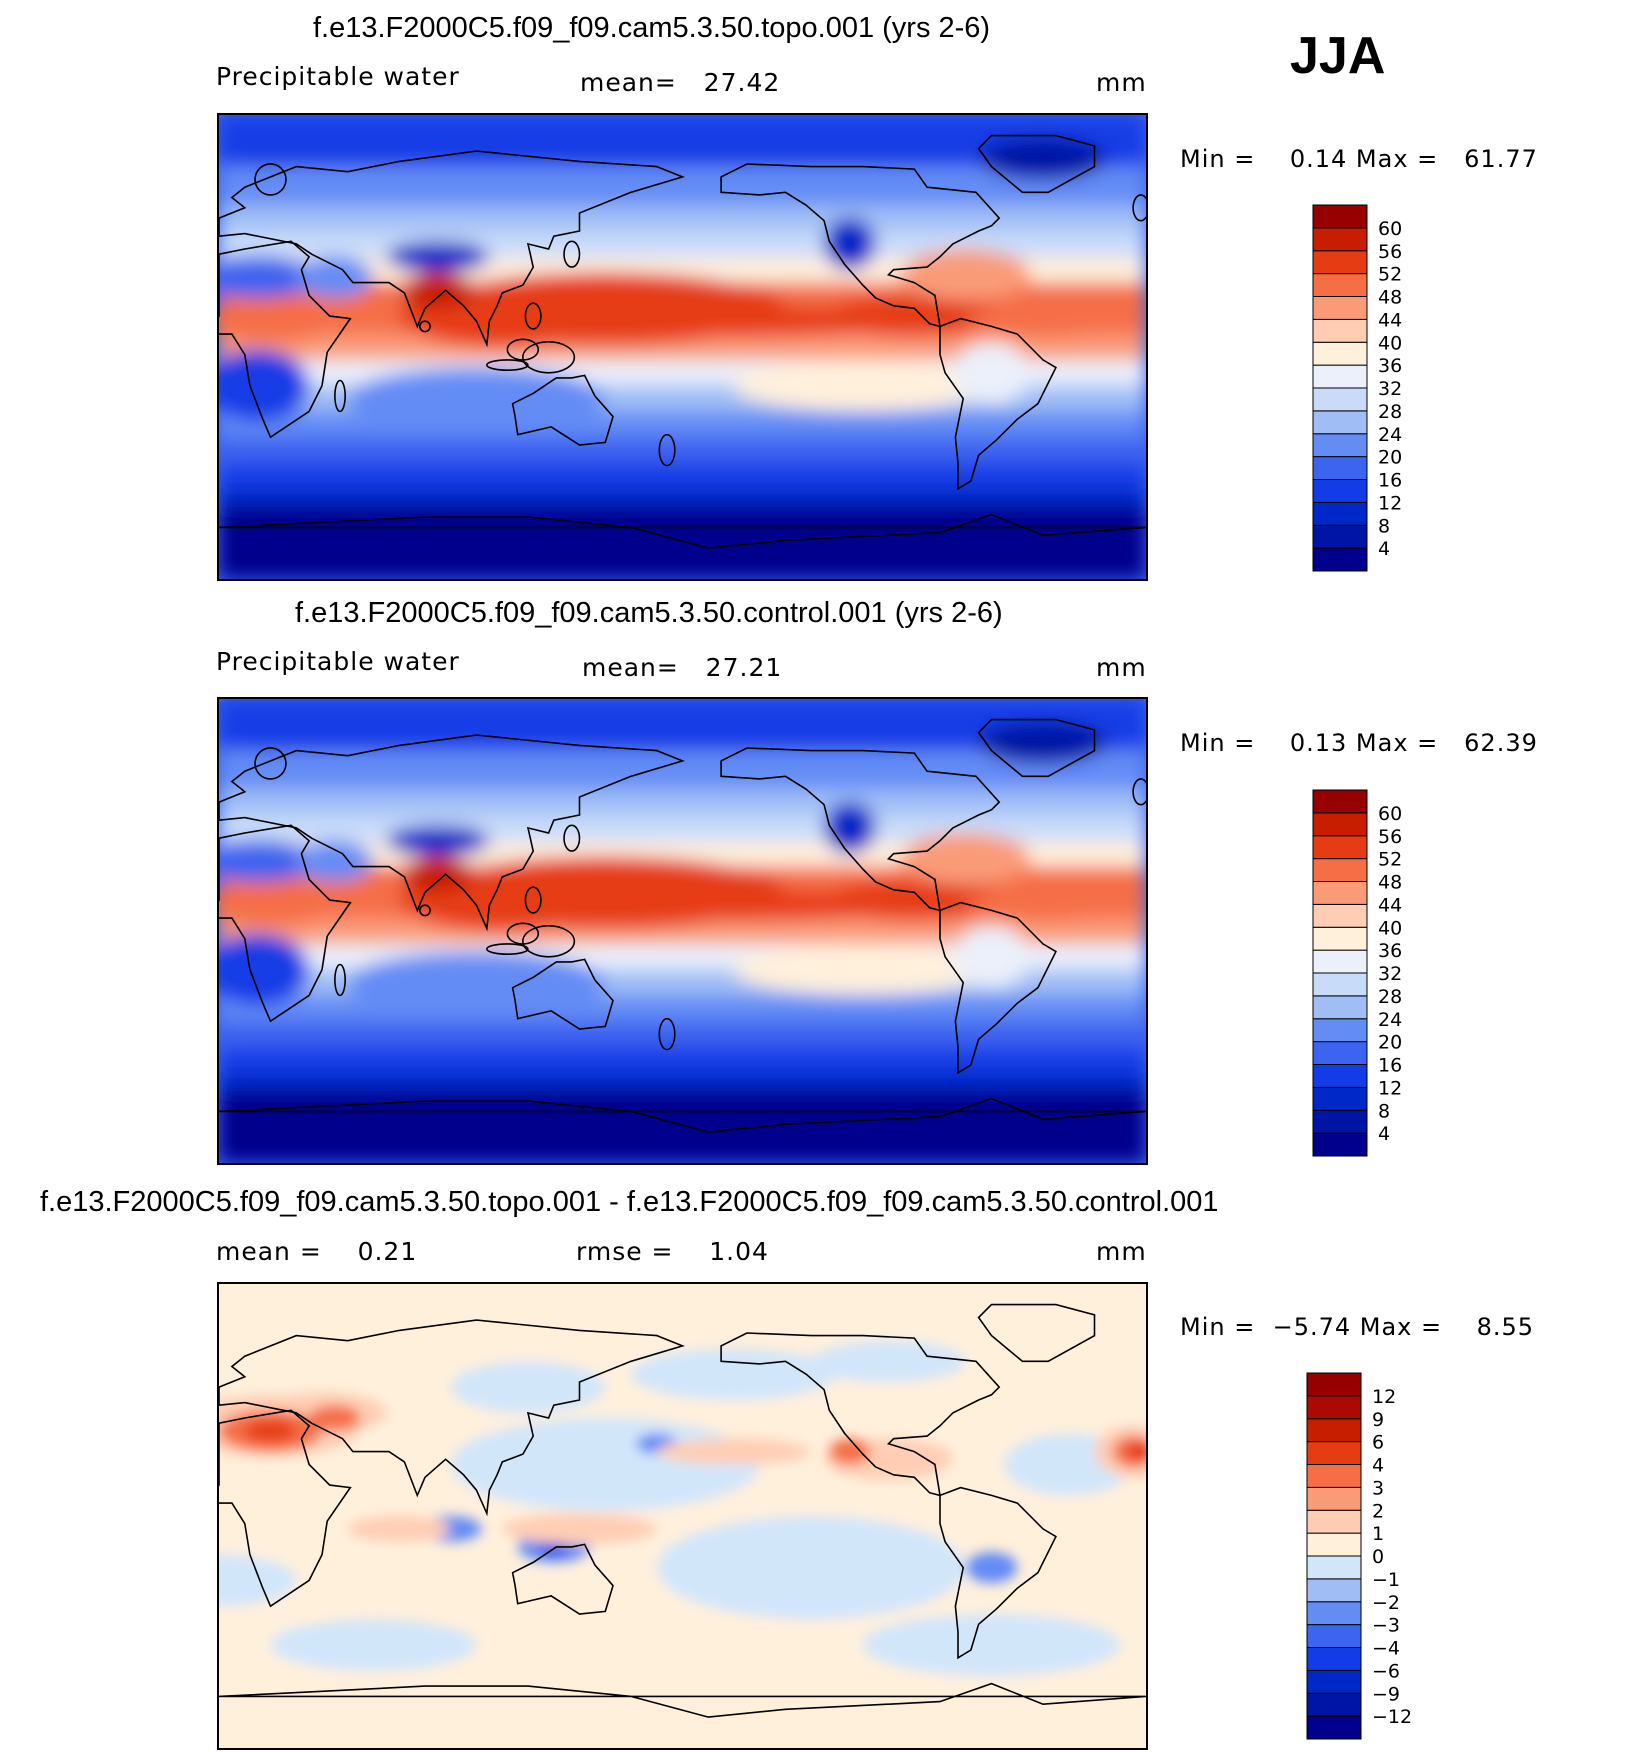 This screenshot has width=1647, height=1752. I want to click on panel-3-field, so click(682, 1516).